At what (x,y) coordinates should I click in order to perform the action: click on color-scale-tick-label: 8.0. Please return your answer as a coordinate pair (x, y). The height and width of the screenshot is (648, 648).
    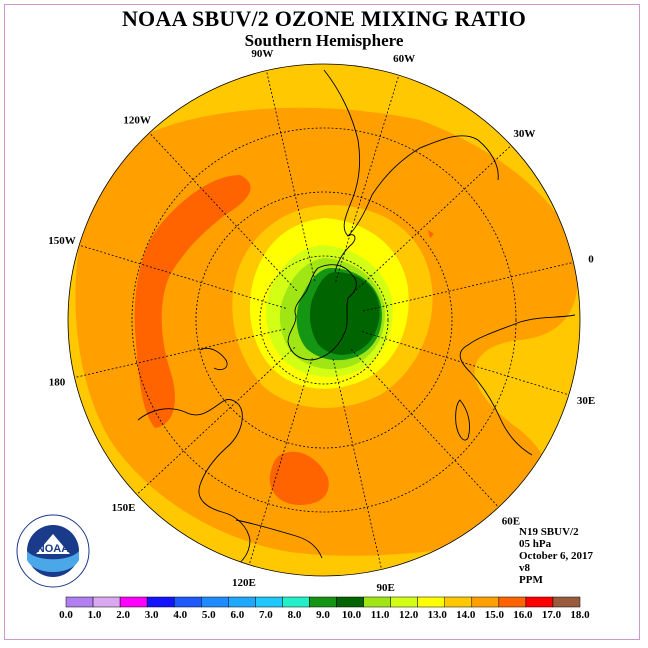
    Looking at the image, I should click on (295, 615).